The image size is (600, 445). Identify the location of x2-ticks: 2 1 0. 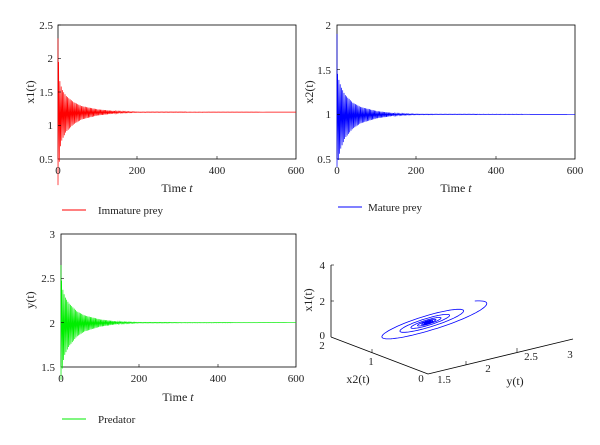
(371, 362).